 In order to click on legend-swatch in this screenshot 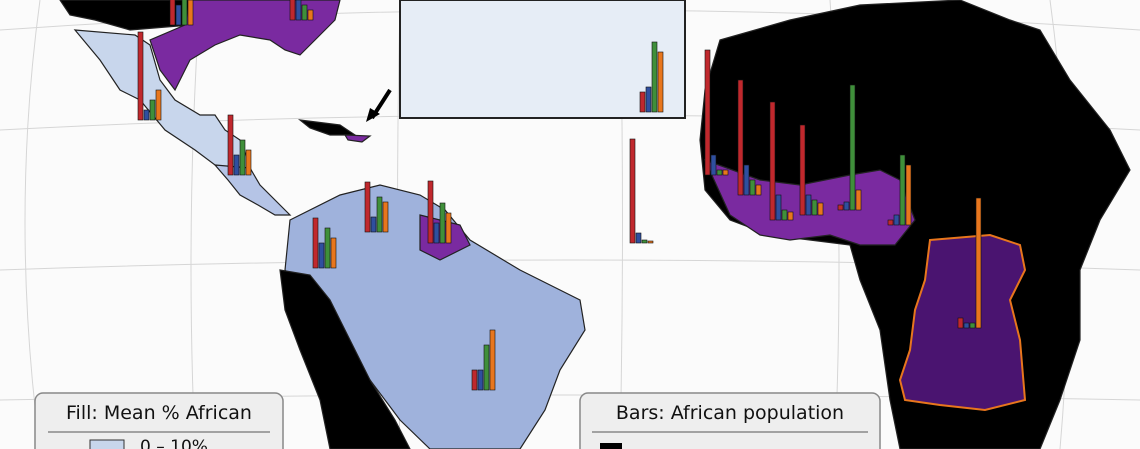, I will do `click(107, 444)`.